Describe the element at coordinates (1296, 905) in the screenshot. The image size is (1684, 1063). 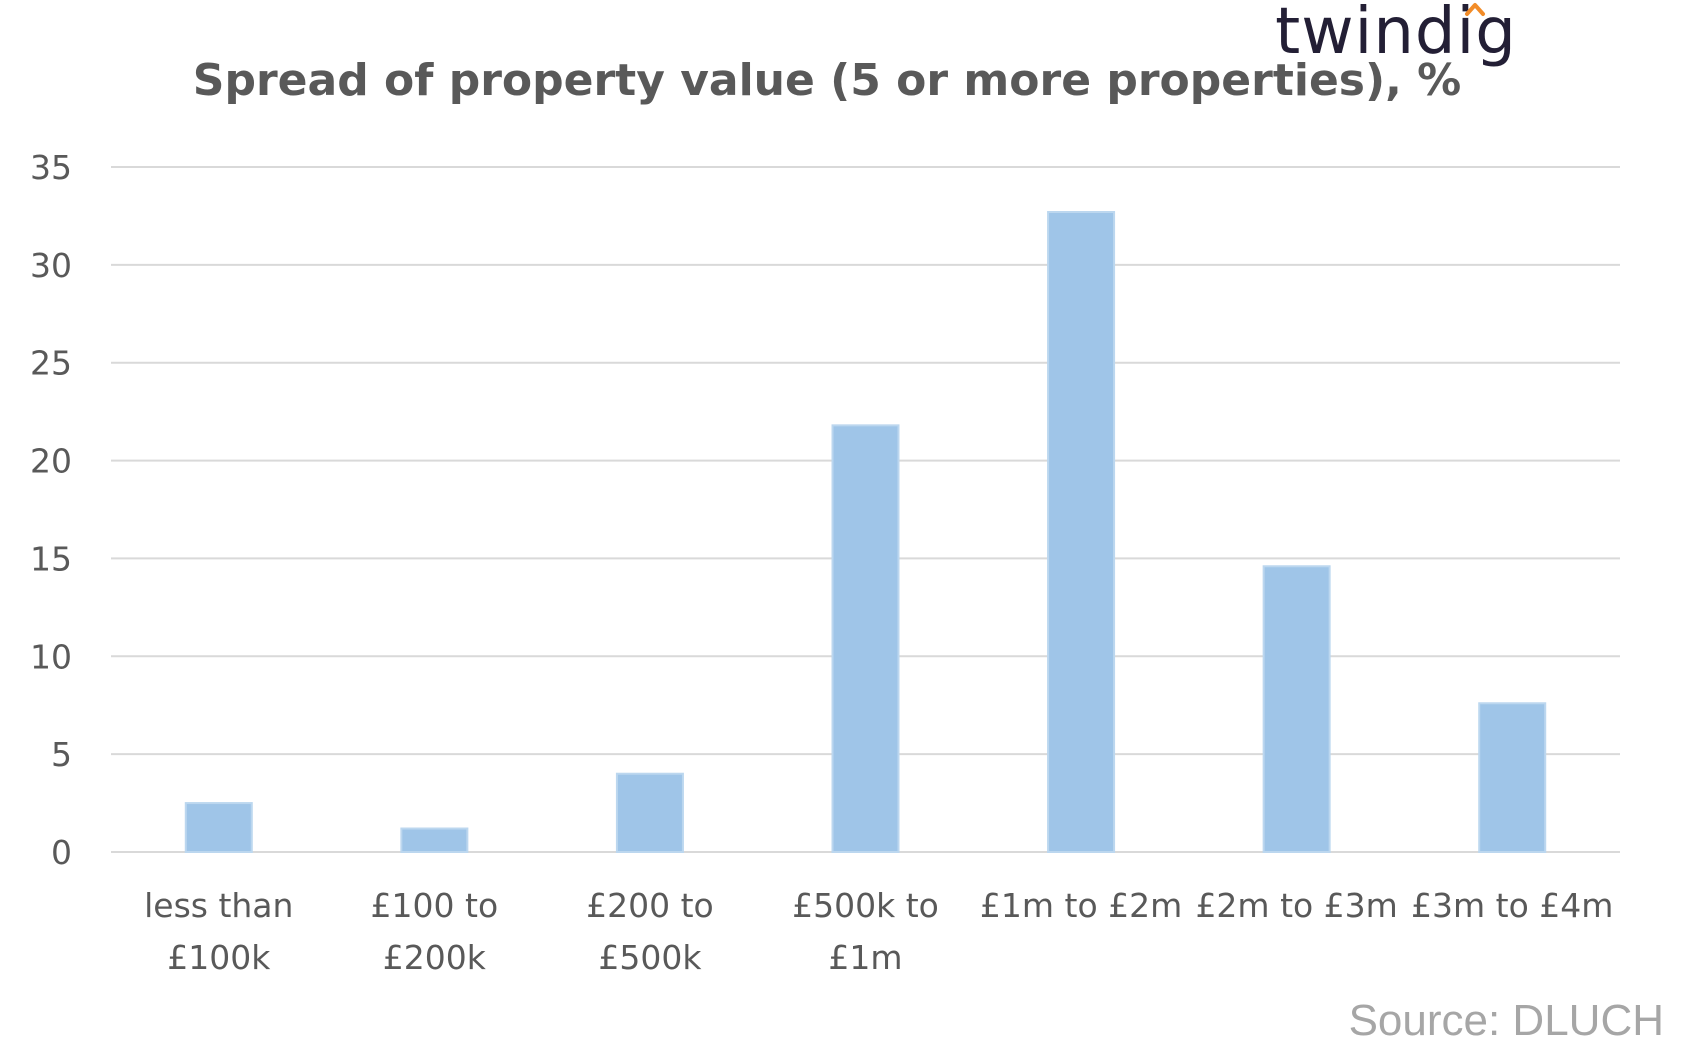
I see `x-tick-label: £2m to £3m` at that location.